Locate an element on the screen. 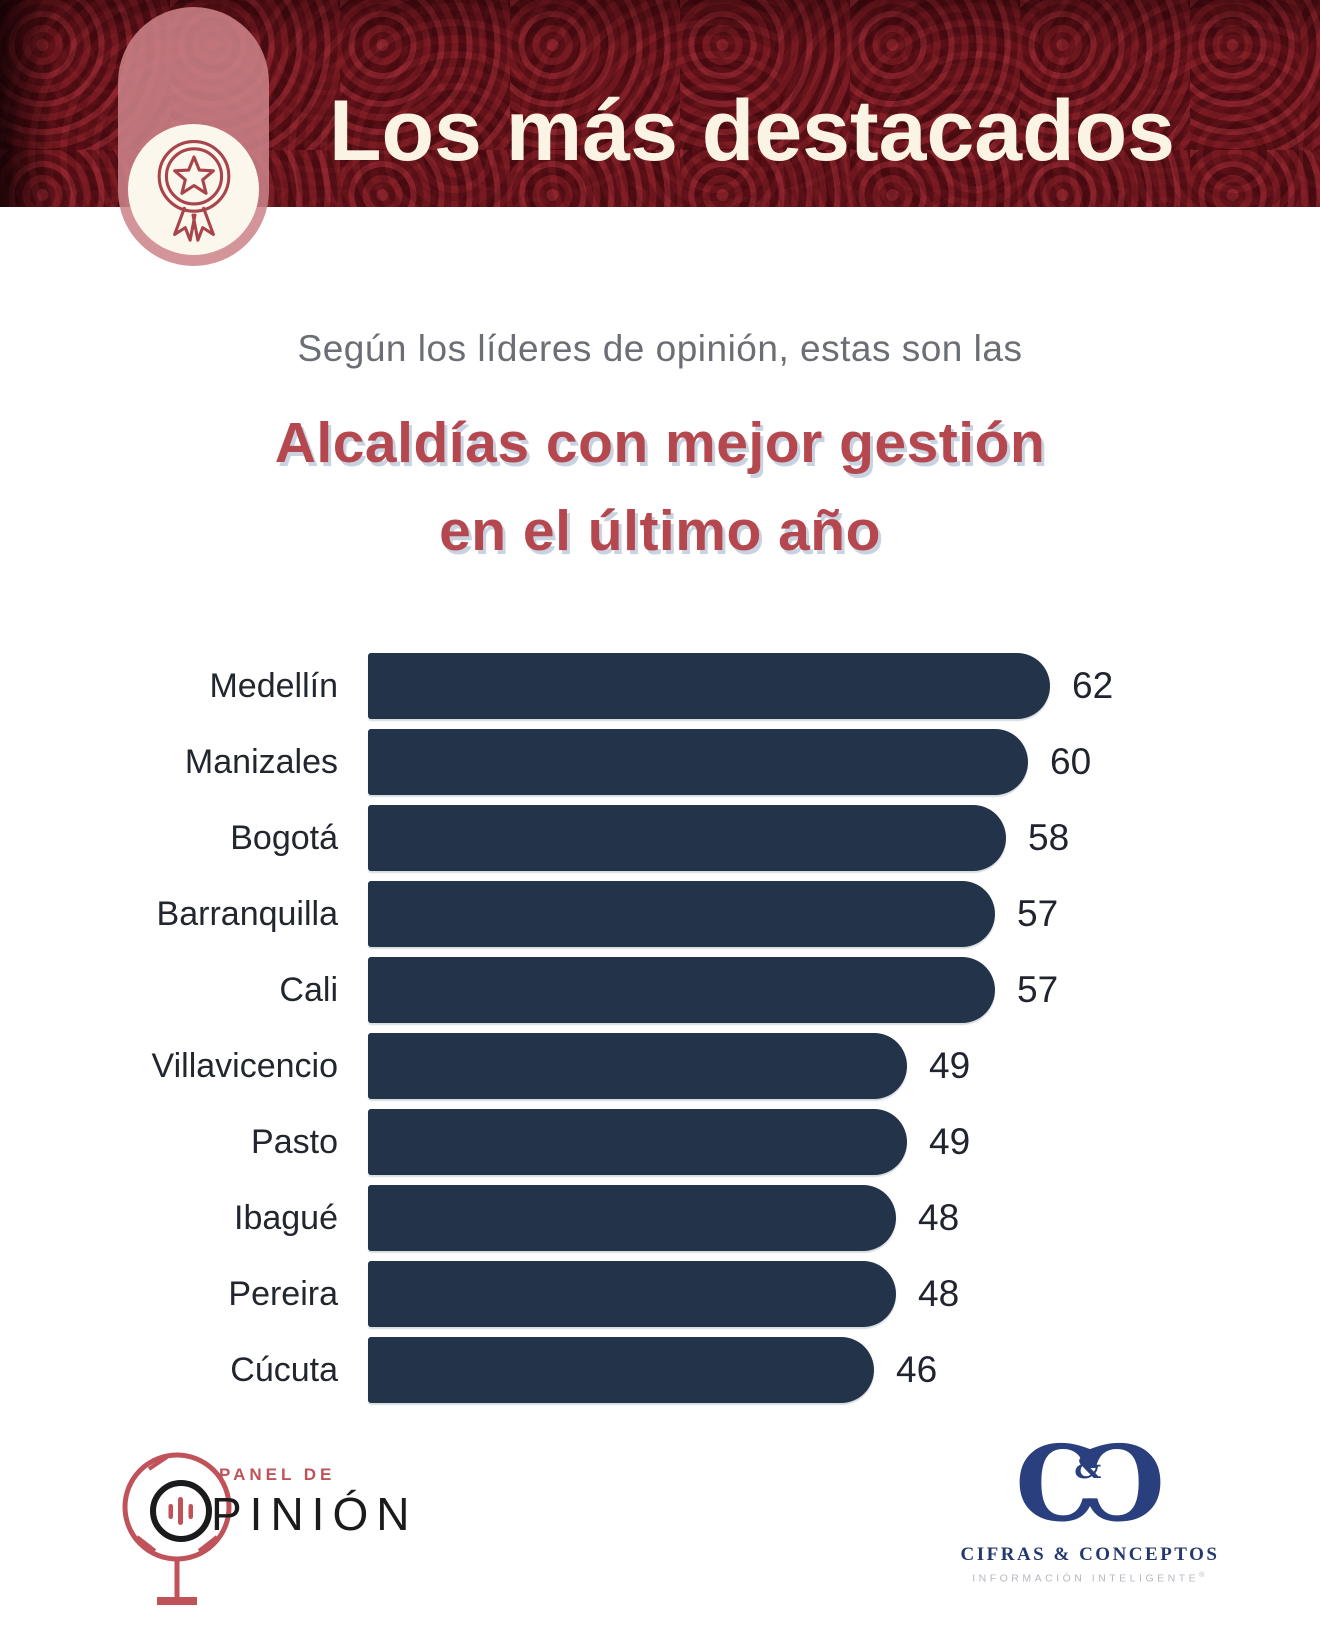 The height and width of the screenshot is (1647, 1320). bar-label: Pasto is located at coordinates (294, 1141).